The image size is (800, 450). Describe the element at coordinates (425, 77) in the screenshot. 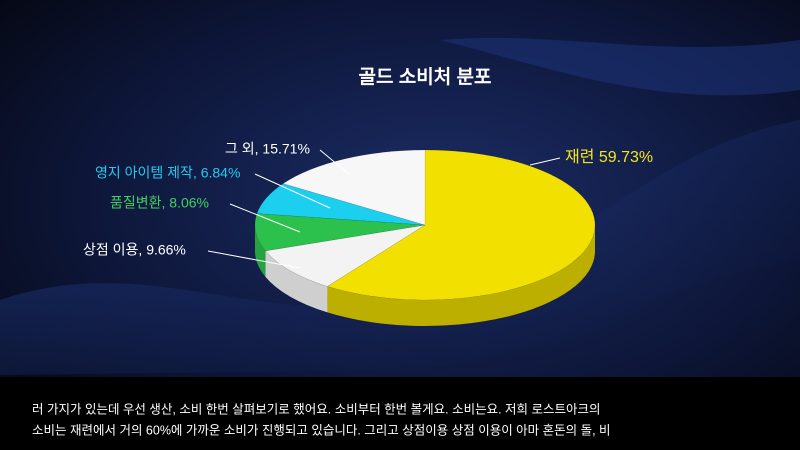

I see `chart-title: 골드 소비처 분포` at that location.